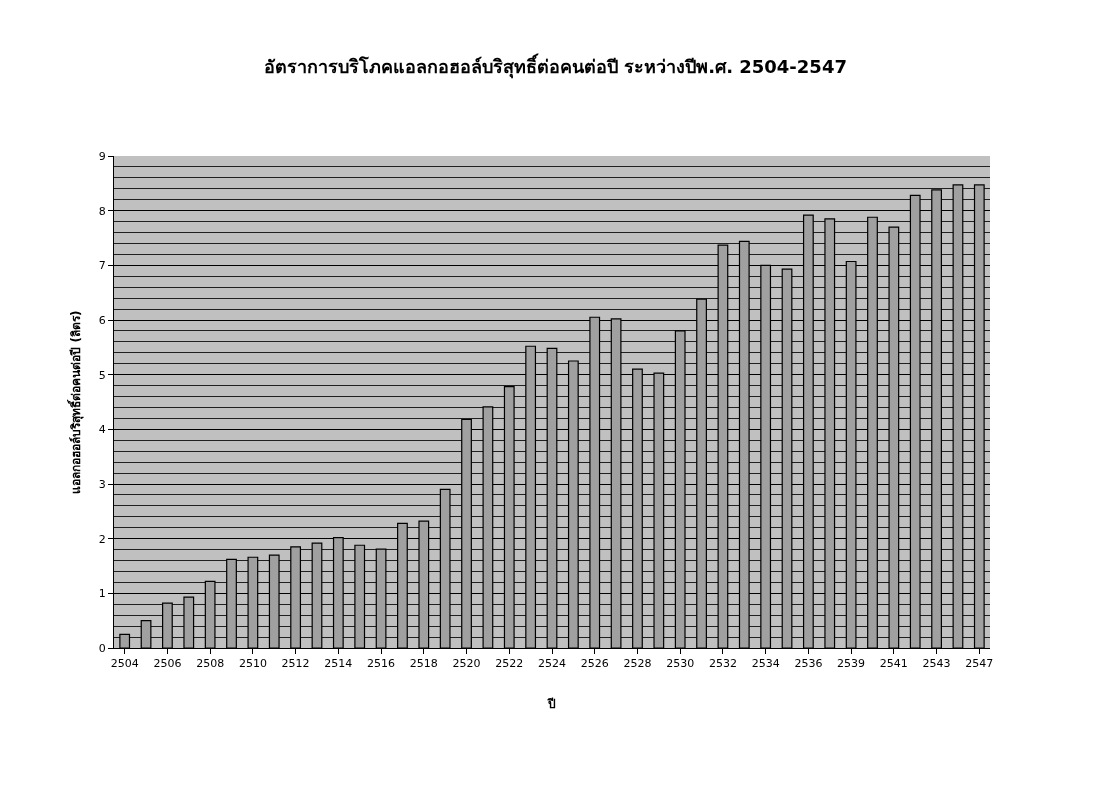 The image size is (1111, 790). Describe the element at coordinates (102, 539) in the screenshot. I see `y-tick-label: 2` at that location.